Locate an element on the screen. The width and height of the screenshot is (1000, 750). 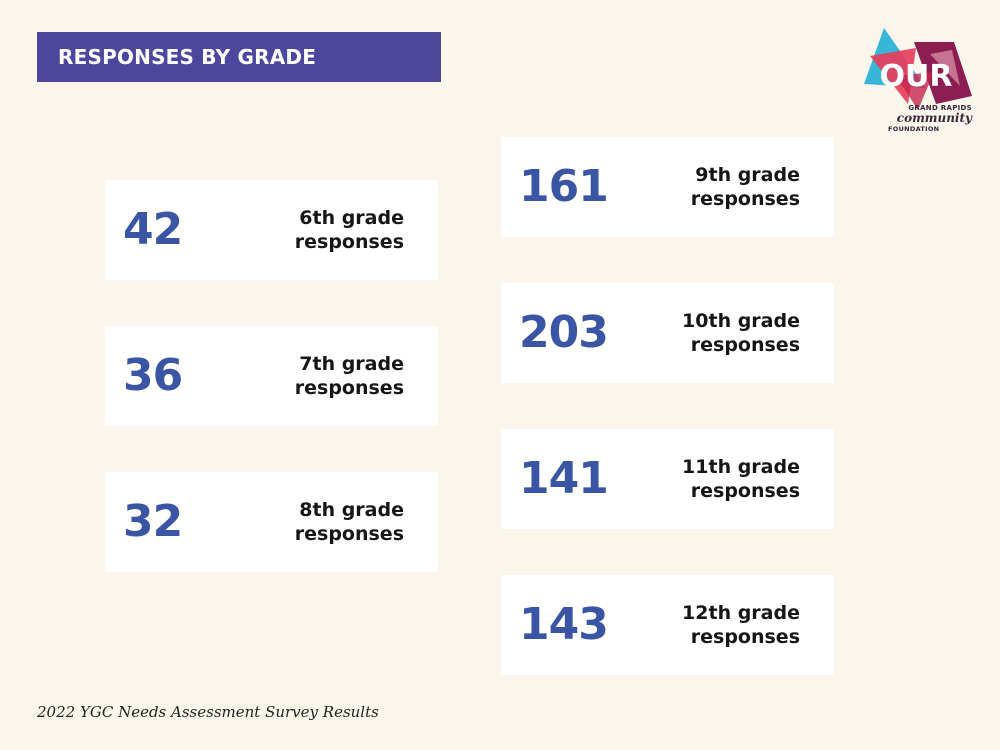
card-label-line-1: 9th grade is located at coordinates (747, 175).